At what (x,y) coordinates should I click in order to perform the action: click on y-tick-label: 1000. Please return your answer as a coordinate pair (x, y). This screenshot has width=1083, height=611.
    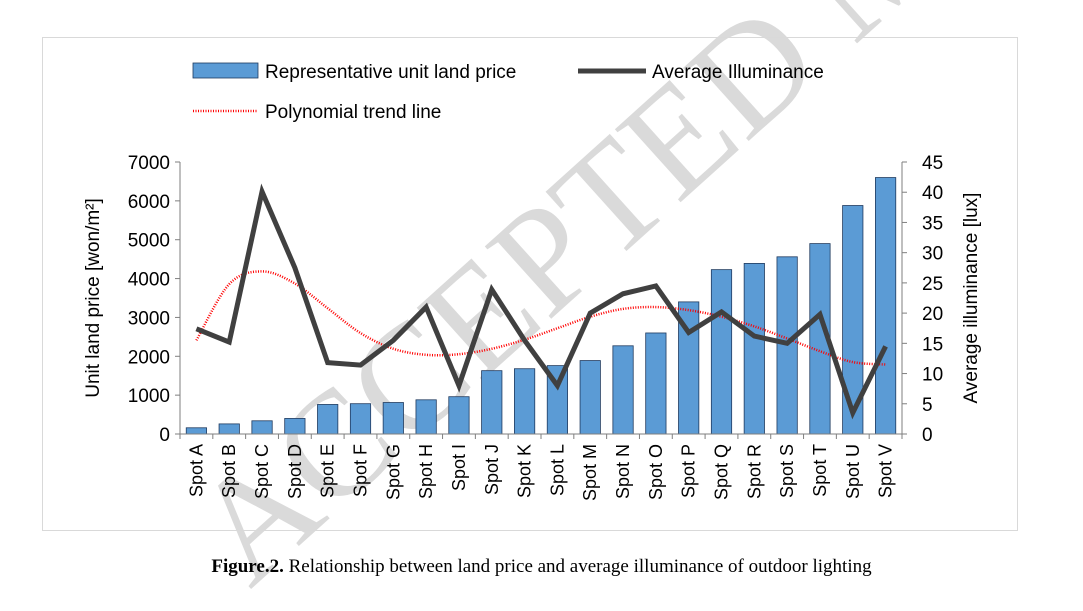
    Looking at the image, I should click on (149, 396).